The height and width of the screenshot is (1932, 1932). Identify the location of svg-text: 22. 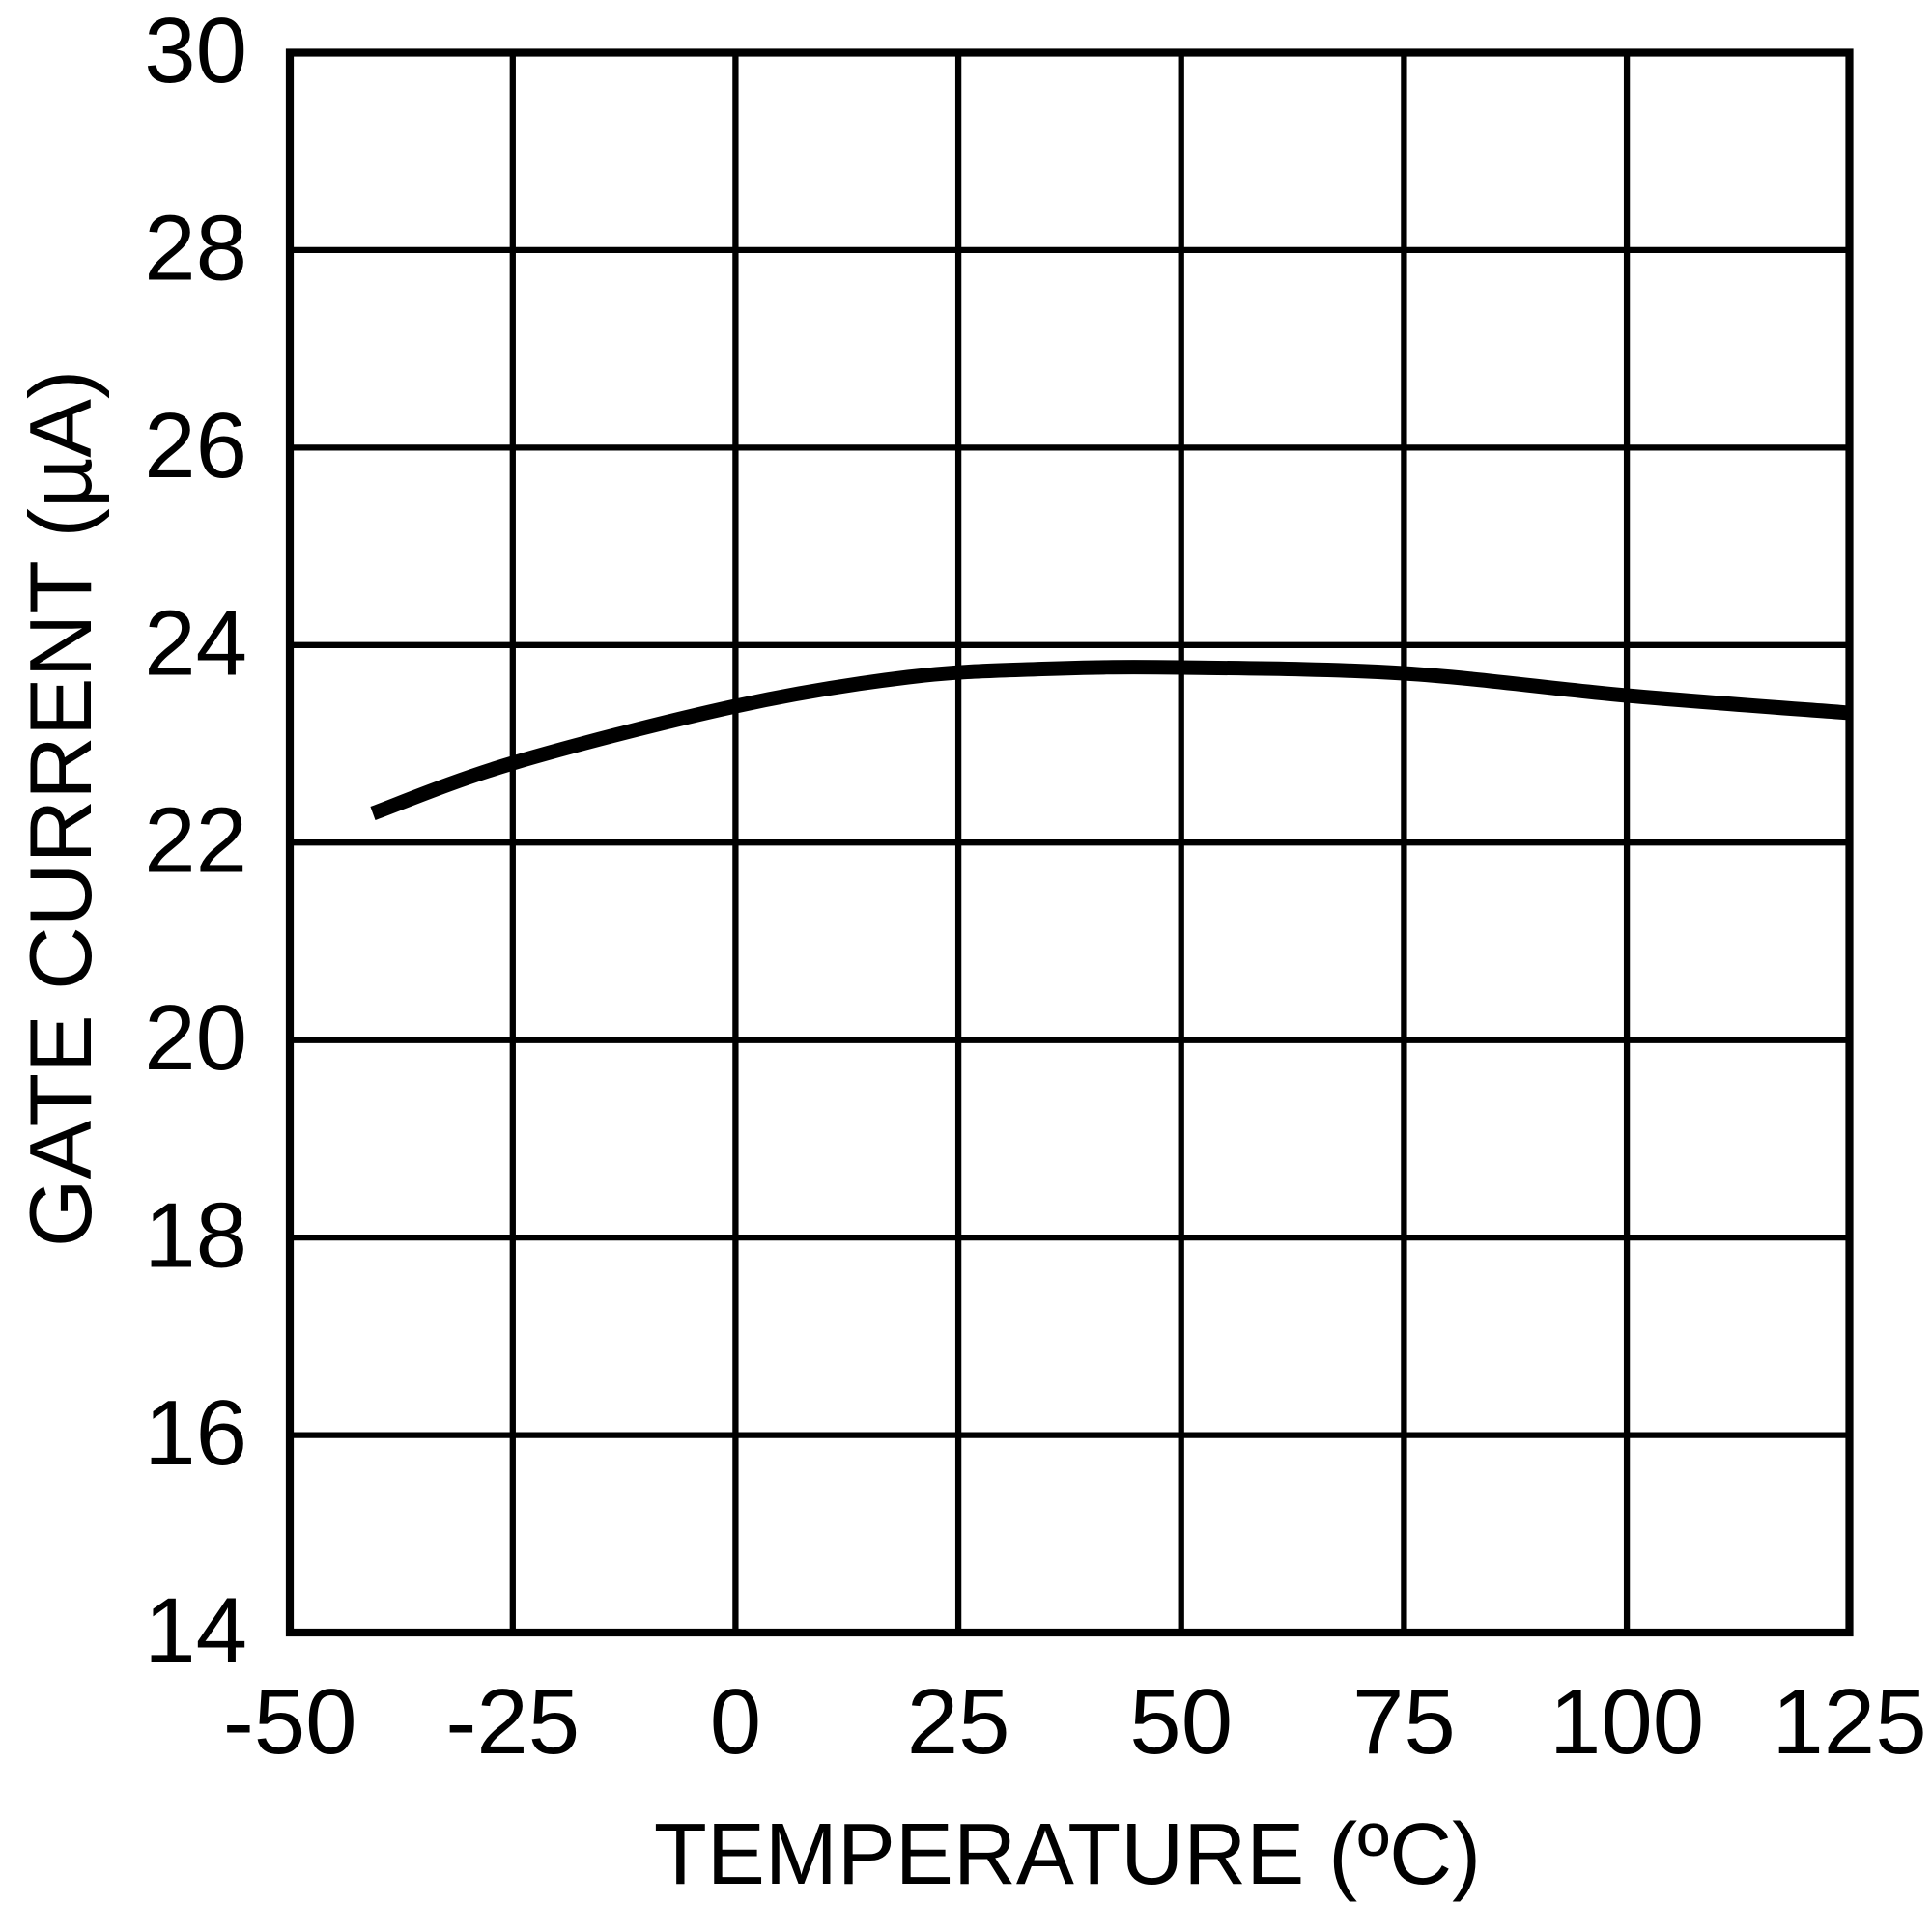
(195, 841).